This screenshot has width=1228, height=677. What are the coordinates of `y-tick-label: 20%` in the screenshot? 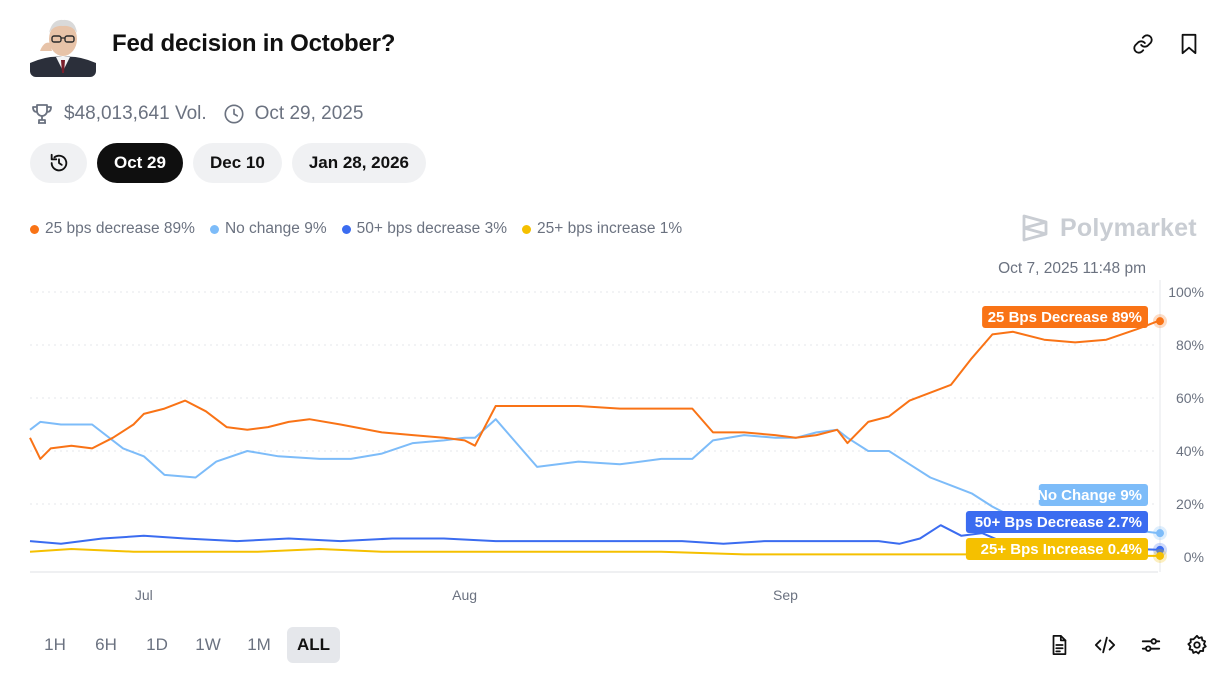 It's located at (1190, 504).